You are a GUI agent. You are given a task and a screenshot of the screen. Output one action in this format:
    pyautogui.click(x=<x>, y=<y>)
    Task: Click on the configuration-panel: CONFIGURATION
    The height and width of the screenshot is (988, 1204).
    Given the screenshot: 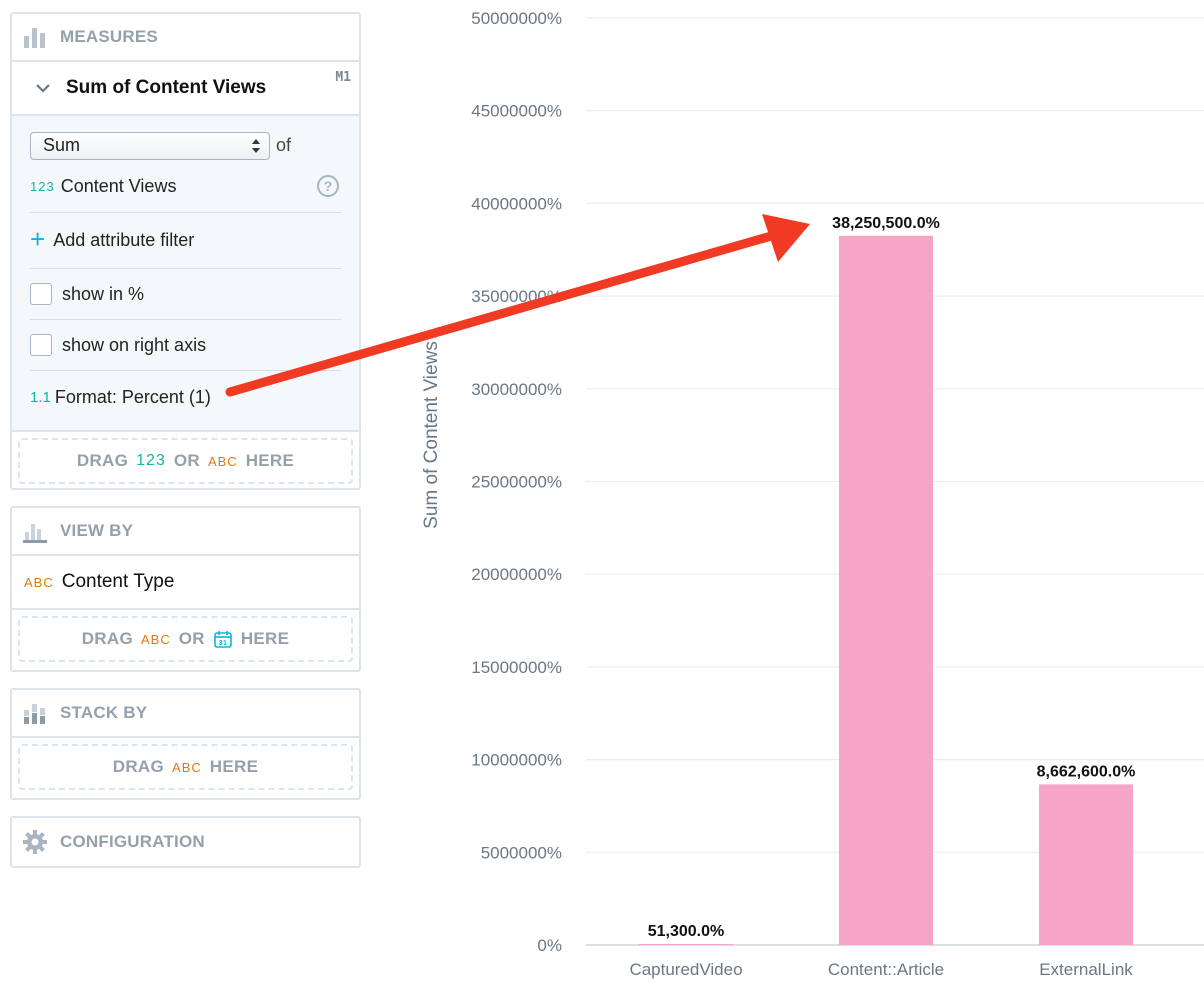 What is the action you would take?
    pyautogui.click(x=185, y=842)
    